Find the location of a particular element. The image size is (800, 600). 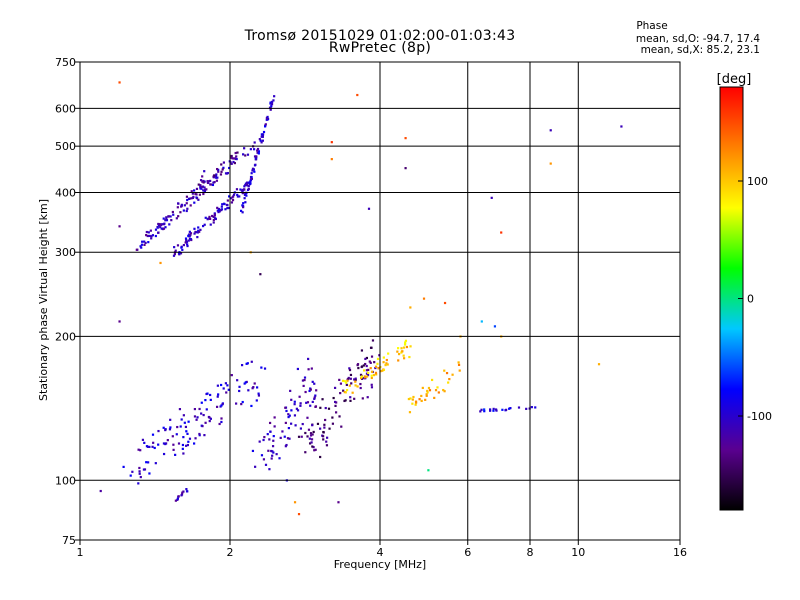

y-tick-label: 75 is located at coordinates (69, 540).